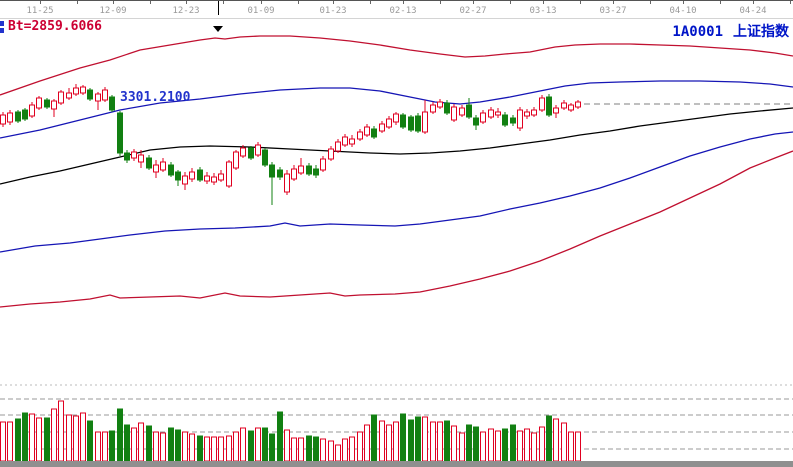 Image resolution: width=793 pixels, height=467 pixels. I want to click on x-axis-date-label: 12-09, so click(113, 11).